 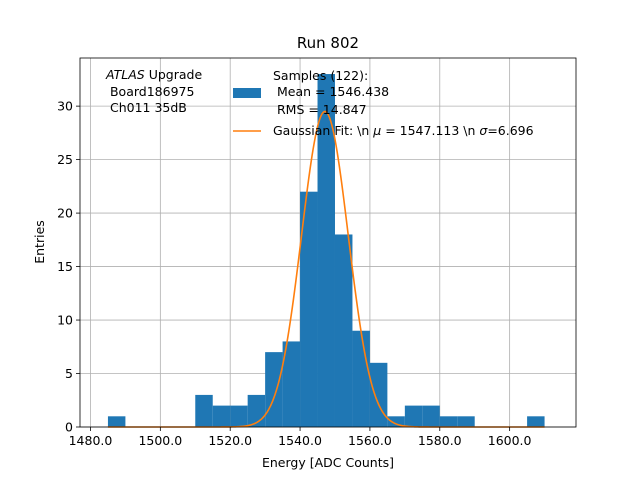 What do you see at coordinates (39, 242) in the screenshot?
I see `y-axis-label: Entries` at bounding box center [39, 242].